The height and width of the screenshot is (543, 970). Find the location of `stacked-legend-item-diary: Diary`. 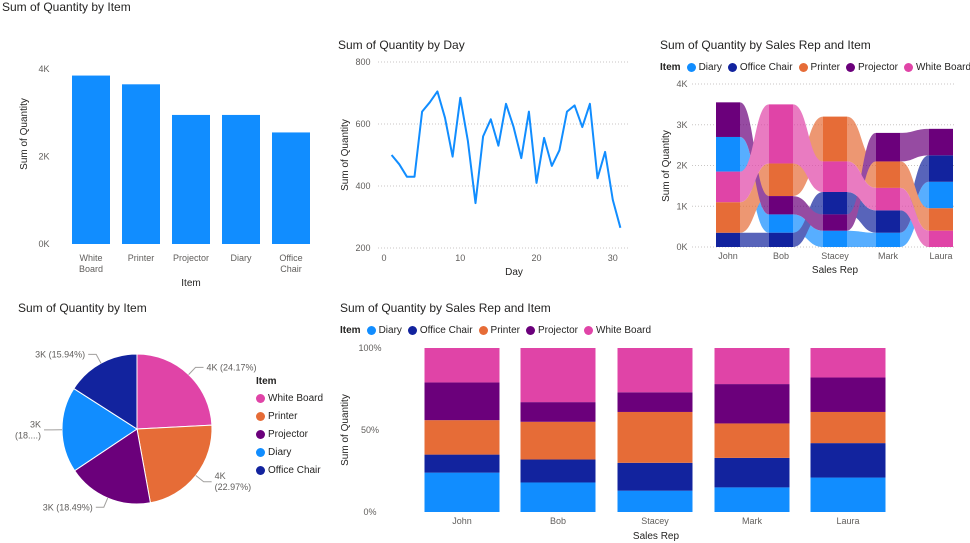

stacked-legend-item-diary: Diary is located at coordinates (384, 330).